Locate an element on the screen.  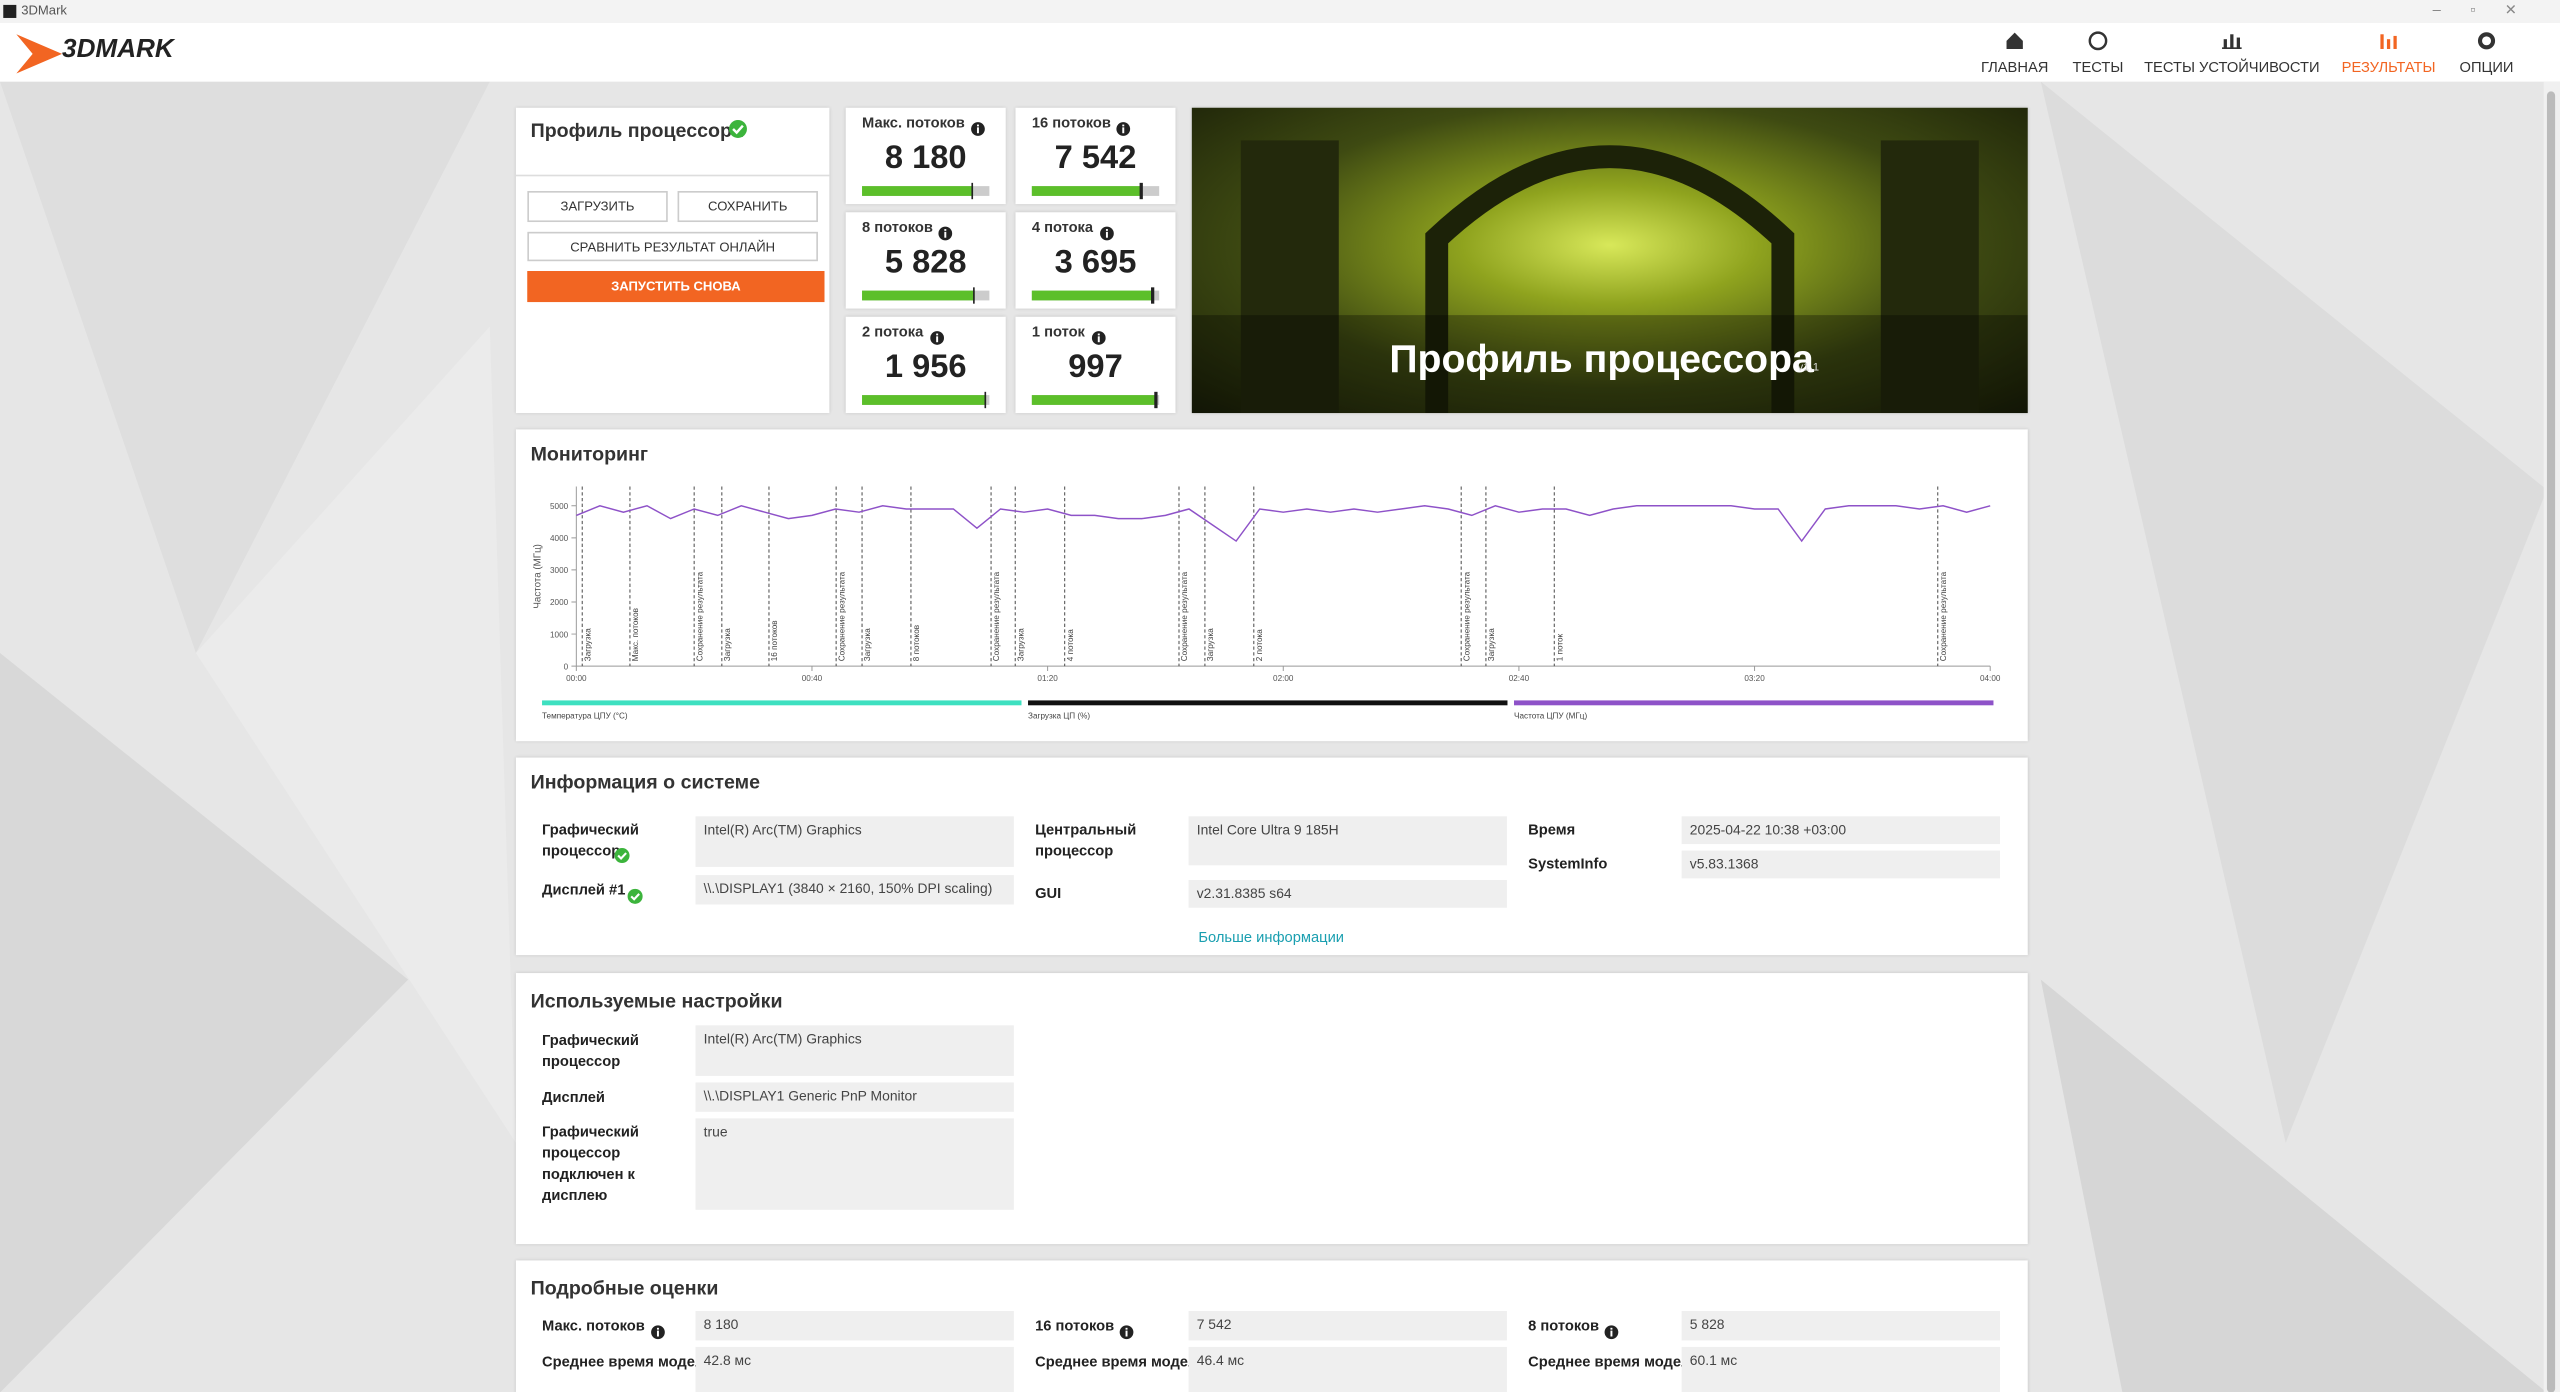
x-tick-label: 04:00 is located at coordinates (1990, 678).